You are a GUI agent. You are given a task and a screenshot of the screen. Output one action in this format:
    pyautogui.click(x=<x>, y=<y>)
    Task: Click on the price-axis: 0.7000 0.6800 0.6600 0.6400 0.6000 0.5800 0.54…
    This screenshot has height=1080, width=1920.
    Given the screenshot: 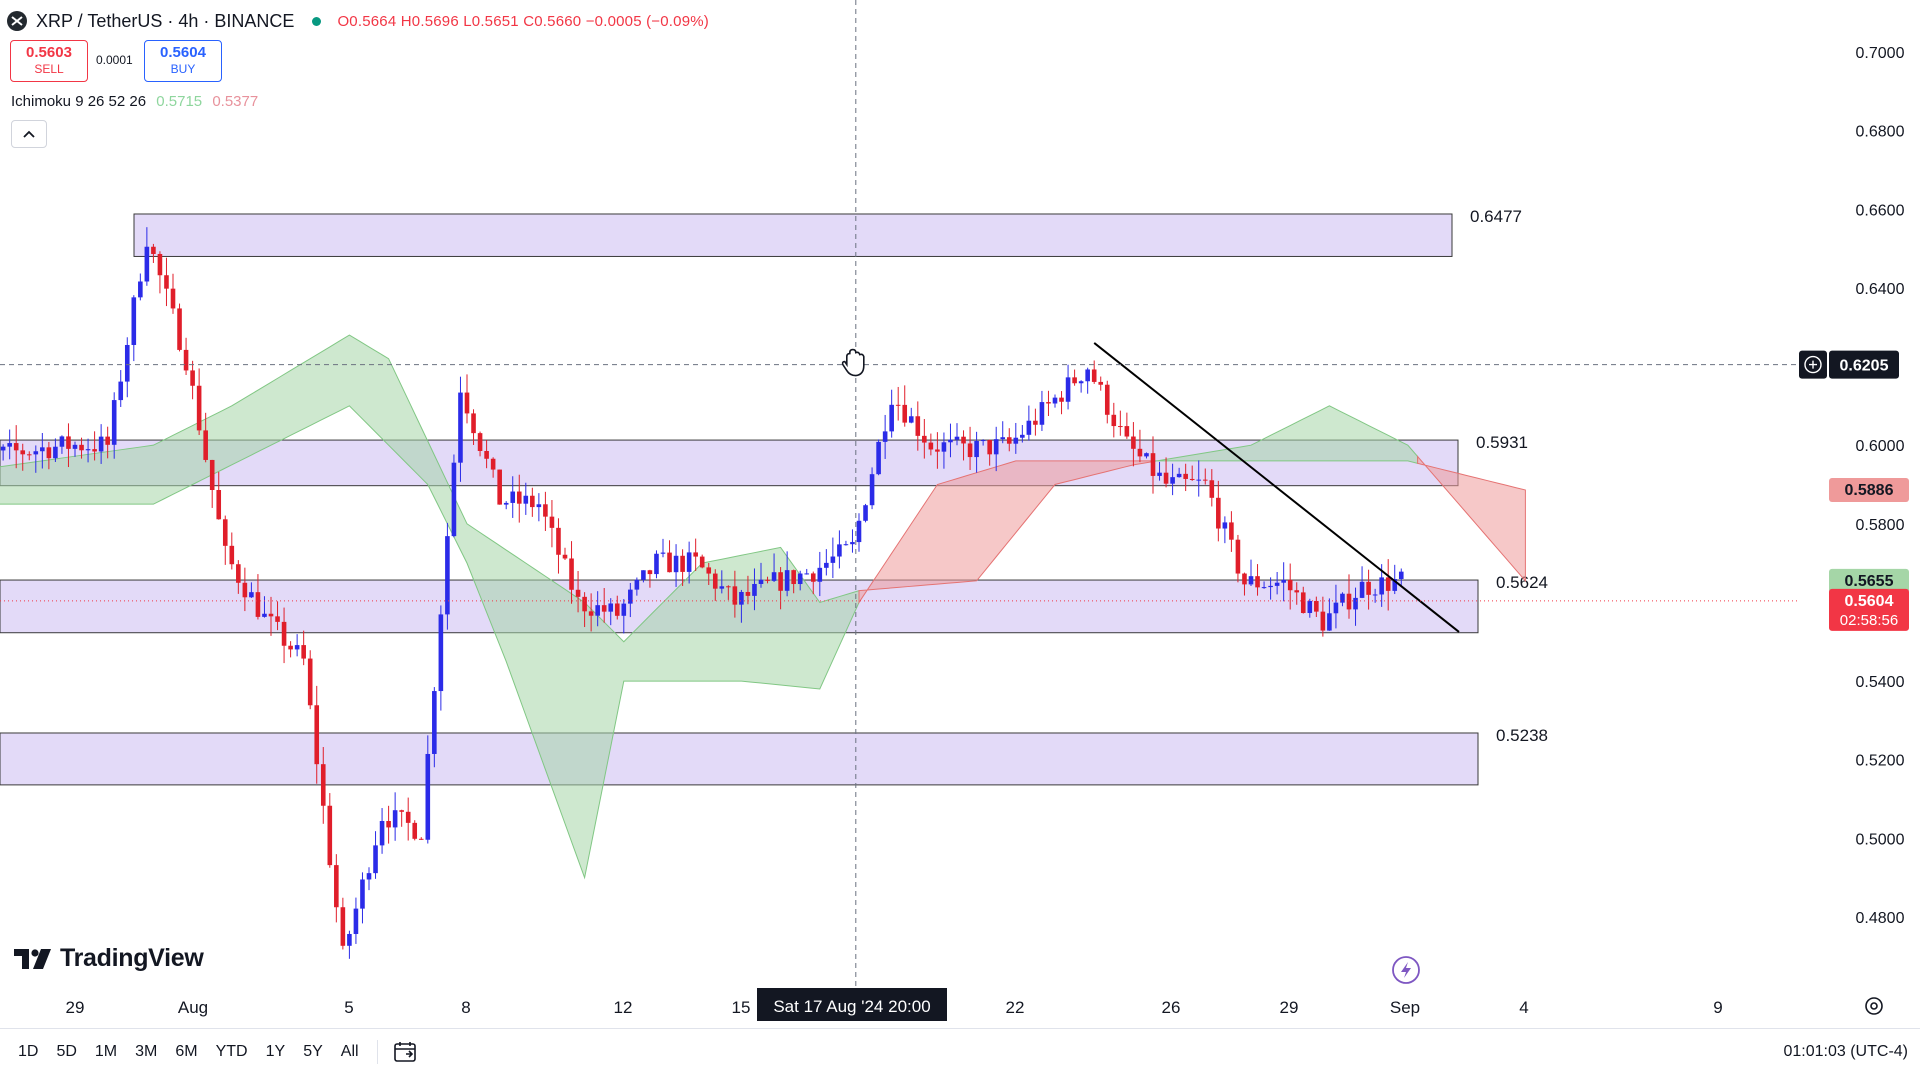 What is the action you would take?
    pyautogui.click(x=1854, y=486)
    